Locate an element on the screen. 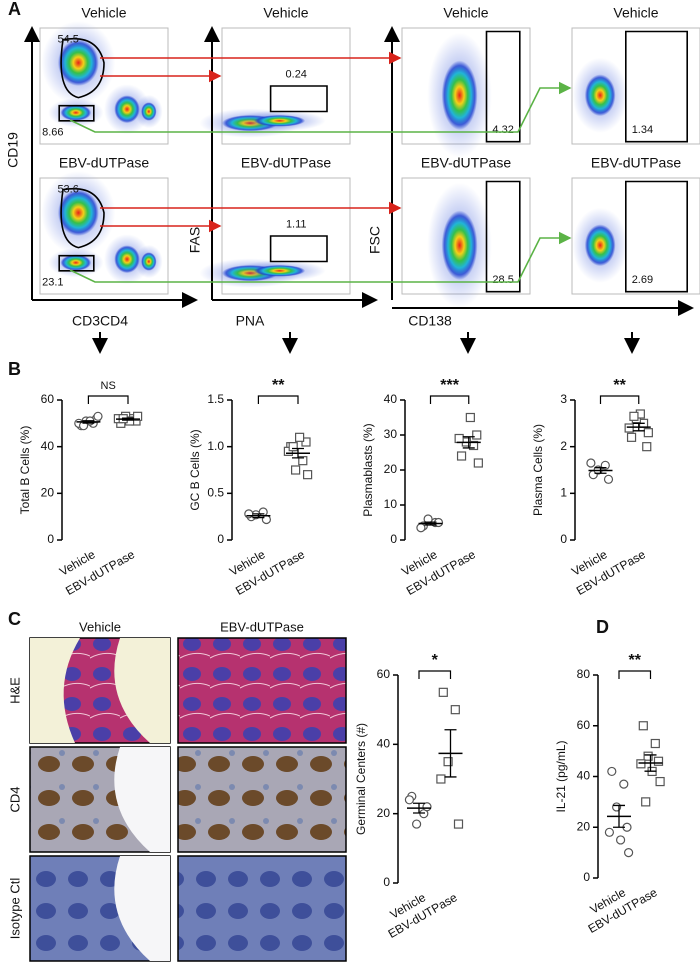  y-axis-label: Total B Cells (%) is located at coordinates (25, 470).